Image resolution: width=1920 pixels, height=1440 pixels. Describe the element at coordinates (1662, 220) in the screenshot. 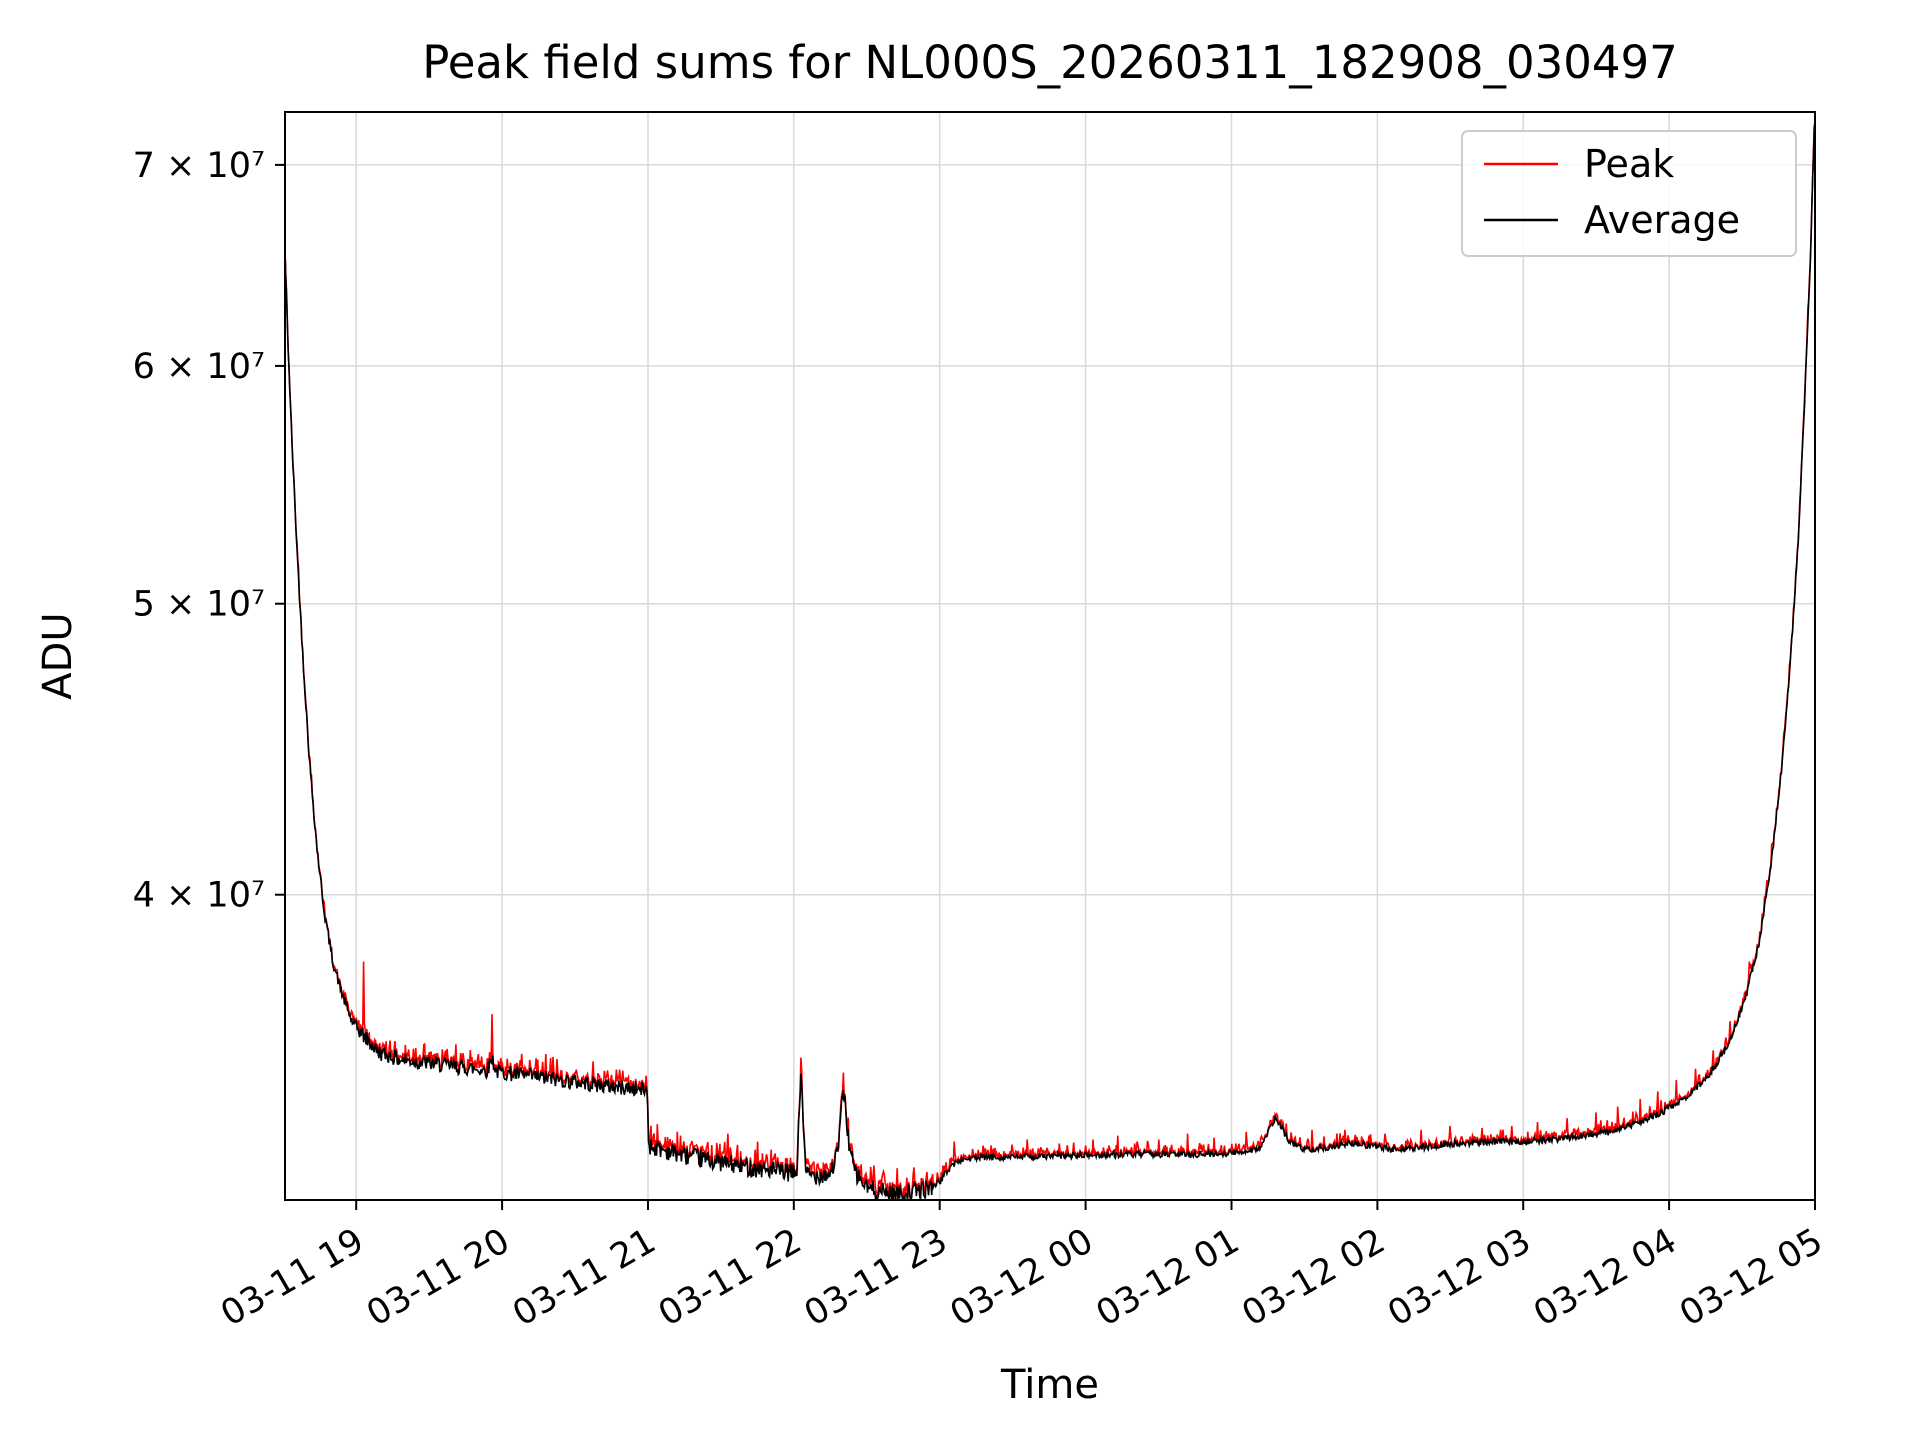

I see `legend-entry-label: Average` at that location.